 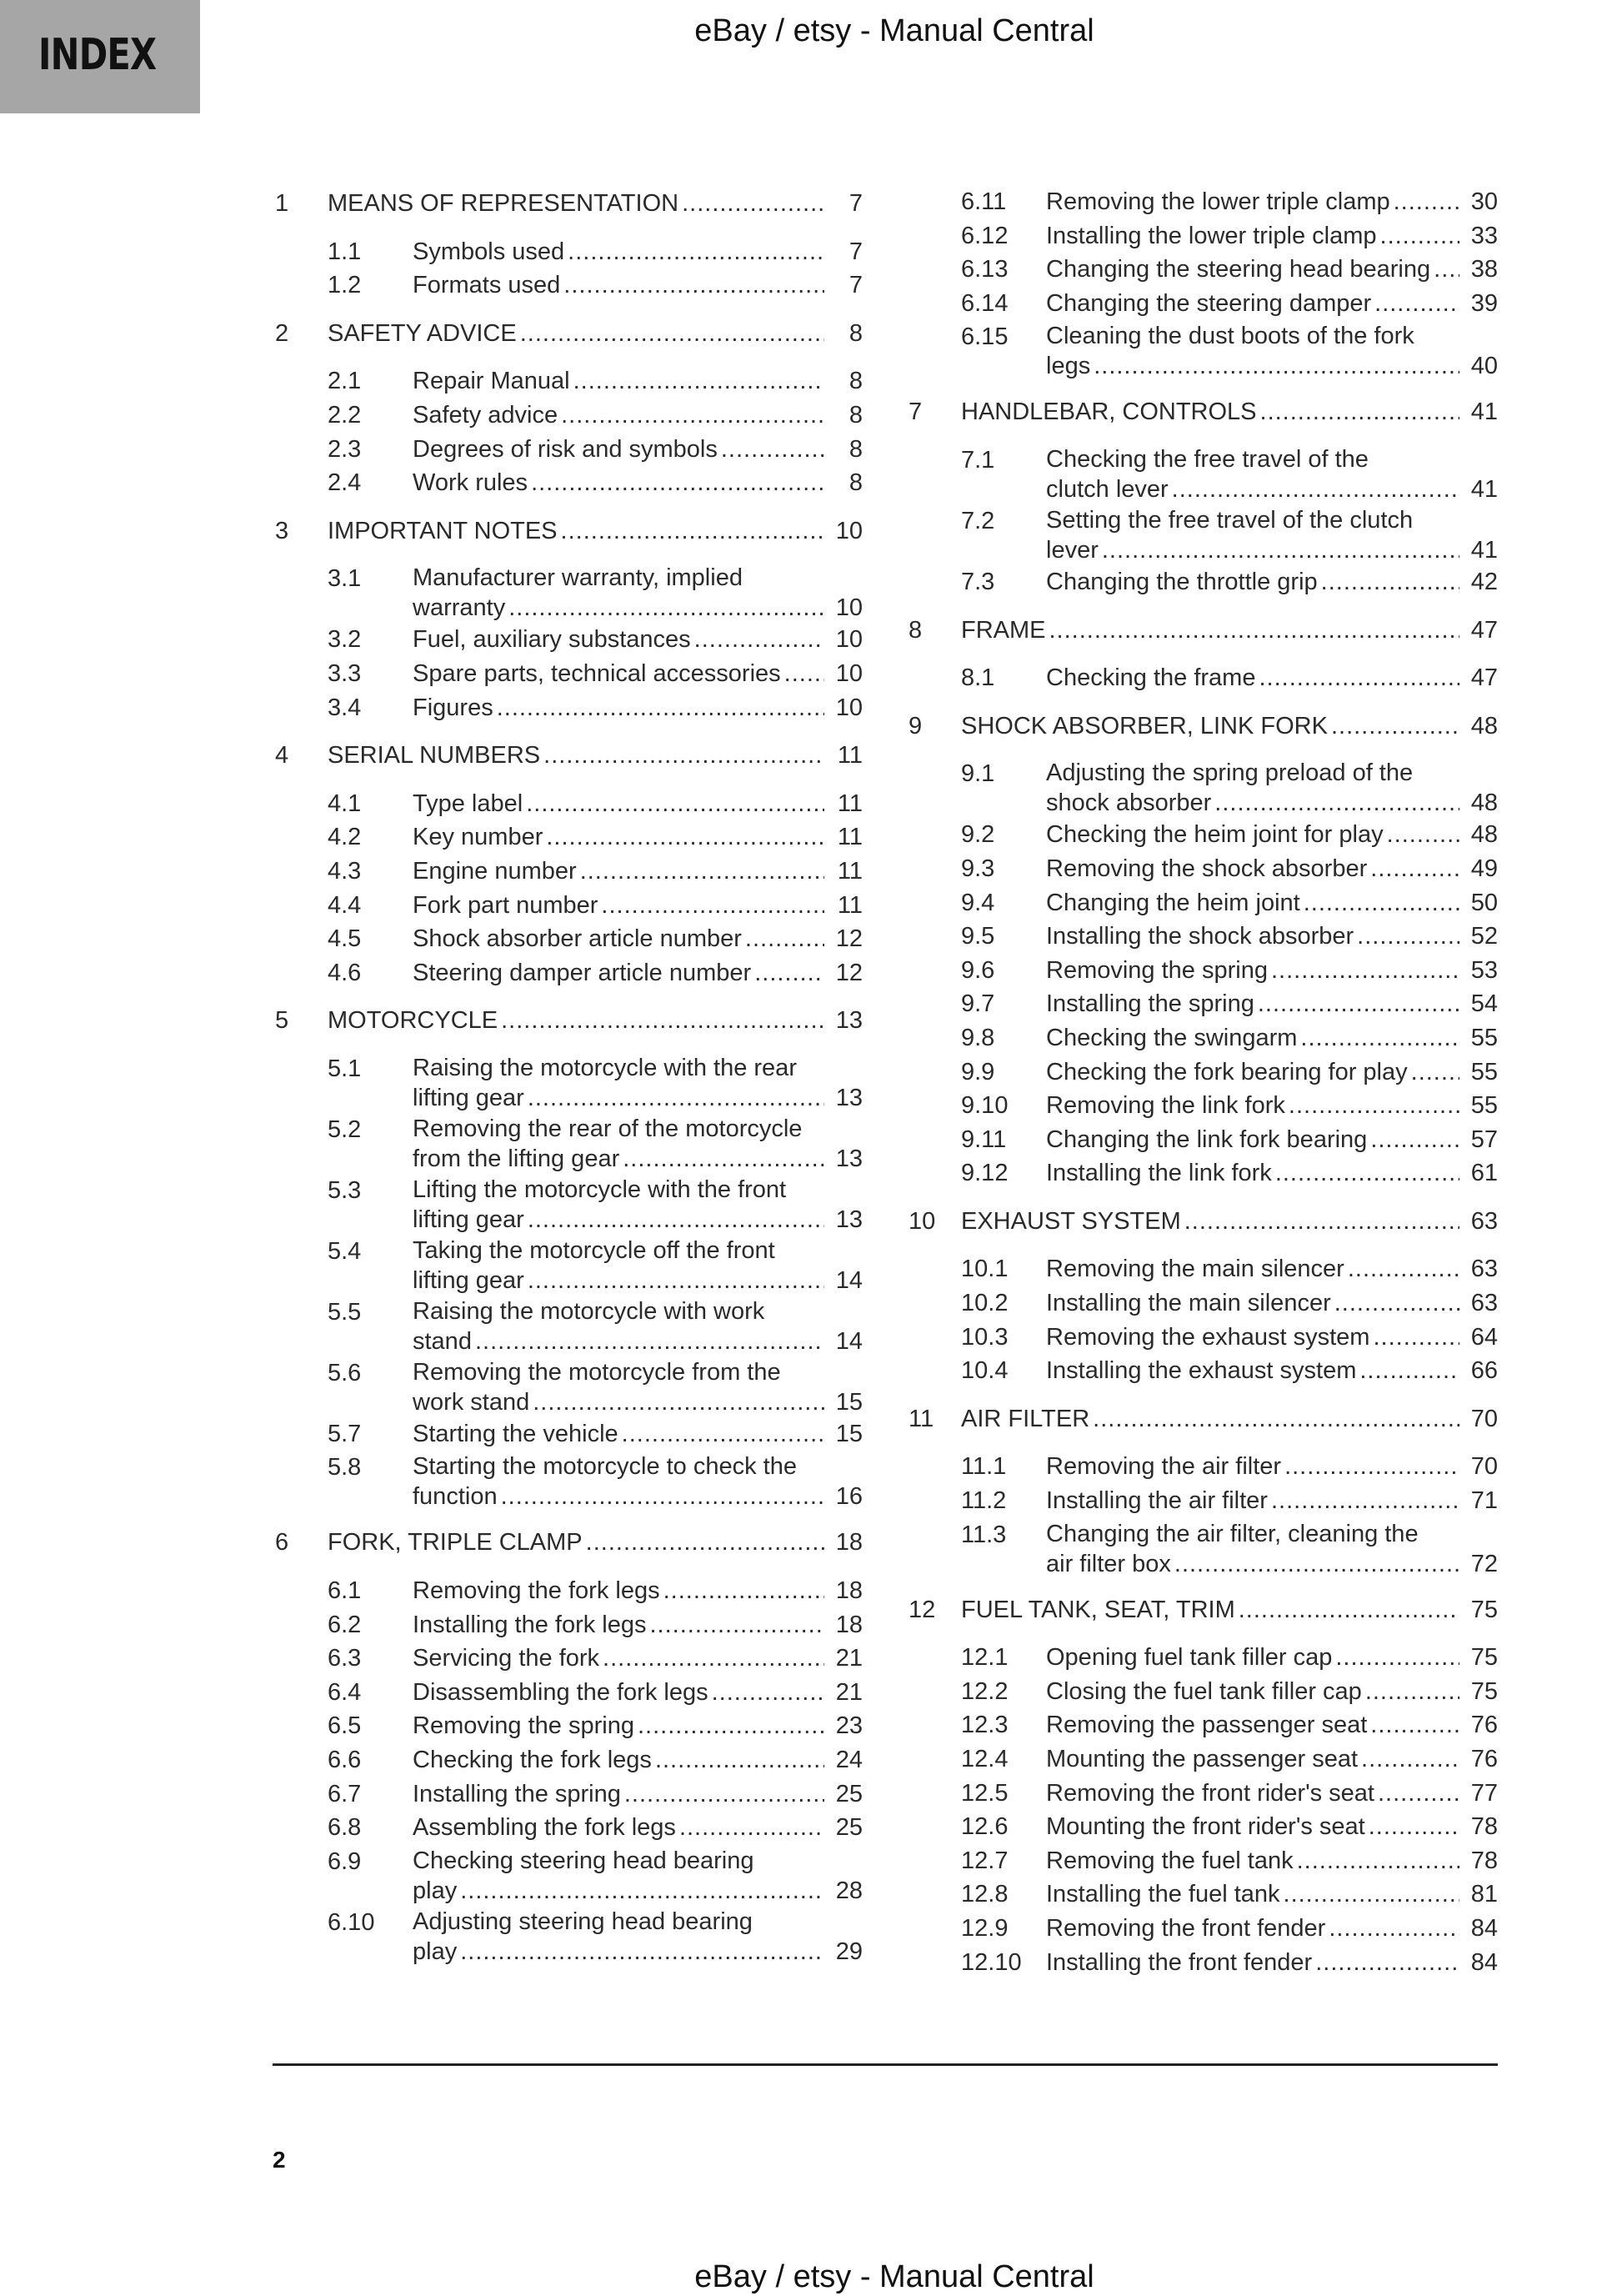 I want to click on toc-entry-sub: 12.10 Installing the front fender 84, so click(x=1203, y=1963).